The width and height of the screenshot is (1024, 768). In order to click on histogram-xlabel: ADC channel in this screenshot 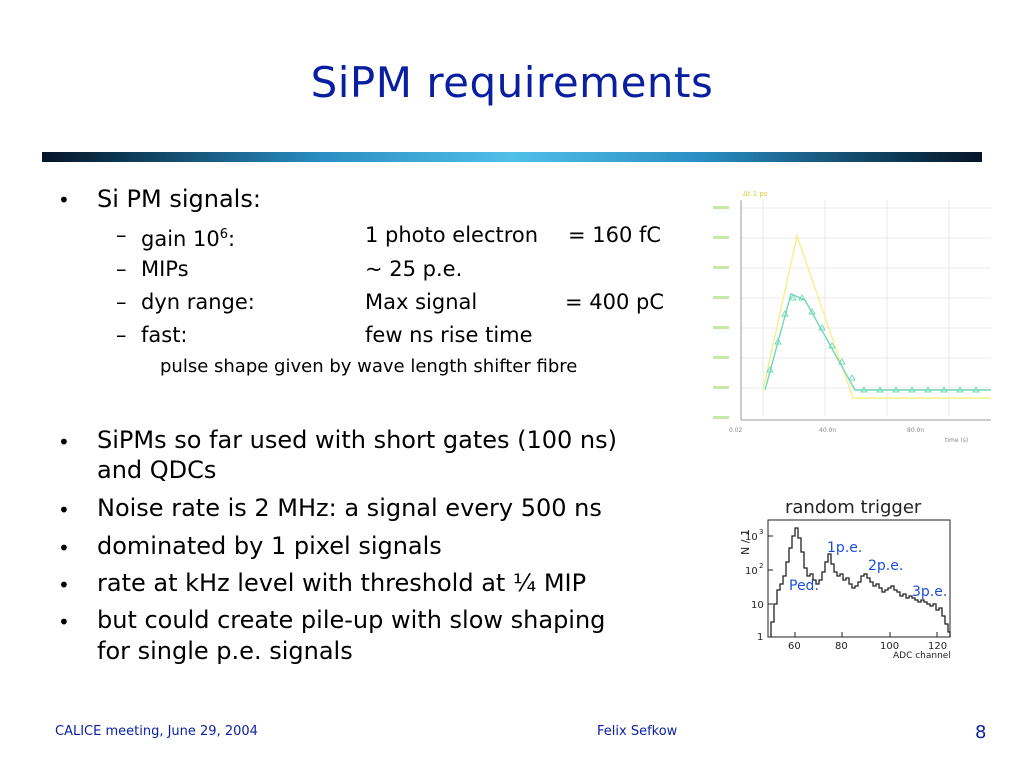, I will do `click(922, 656)`.